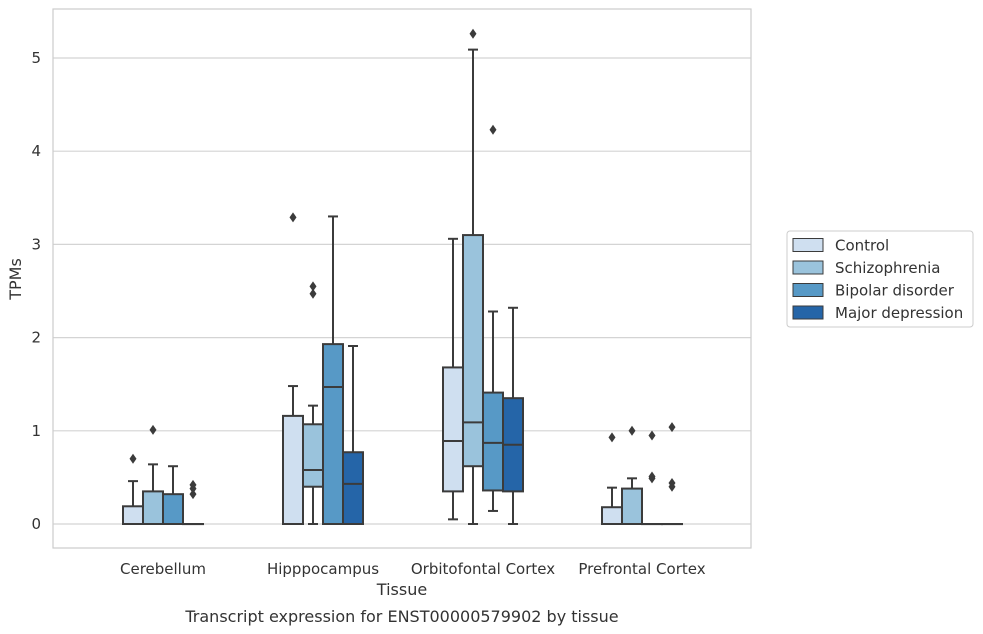  What do you see at coordinates (483, 569) in the screenshot?
I see `x-tick-label: Orbitofontal Cortex` at bounding box center [483, 569].